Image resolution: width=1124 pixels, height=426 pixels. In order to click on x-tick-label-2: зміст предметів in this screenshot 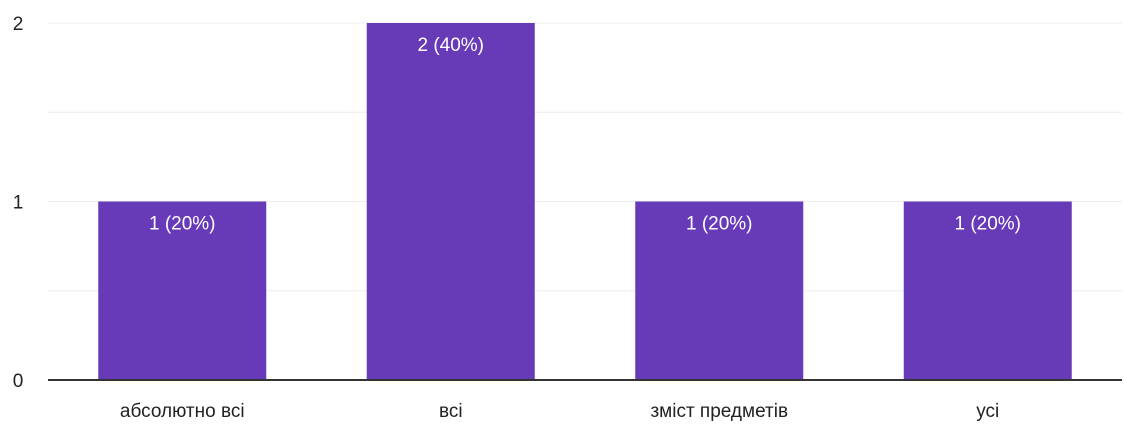, I will do `click(719, 411)`.